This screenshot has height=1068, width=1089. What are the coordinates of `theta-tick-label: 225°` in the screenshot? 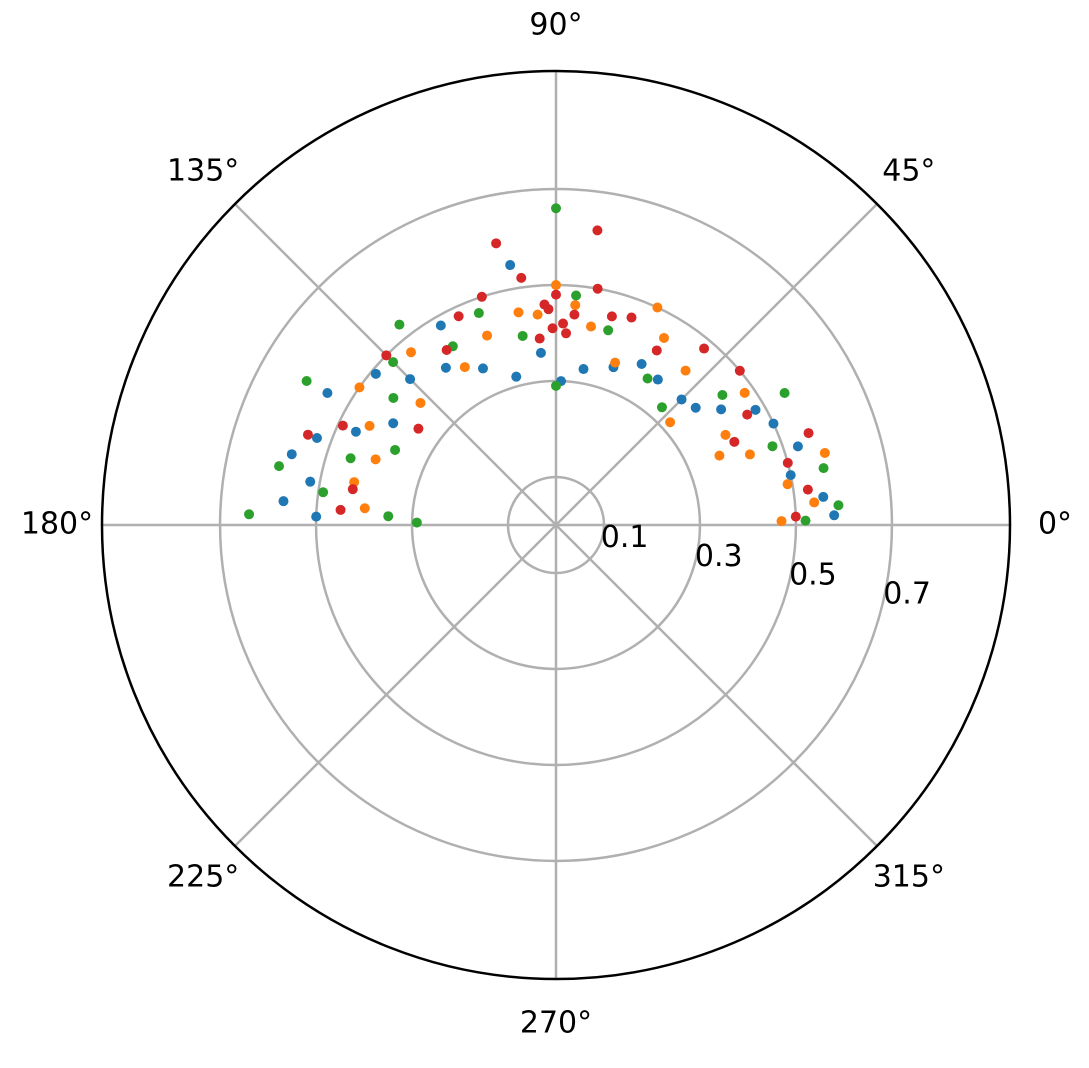 It's located at (203, 876).